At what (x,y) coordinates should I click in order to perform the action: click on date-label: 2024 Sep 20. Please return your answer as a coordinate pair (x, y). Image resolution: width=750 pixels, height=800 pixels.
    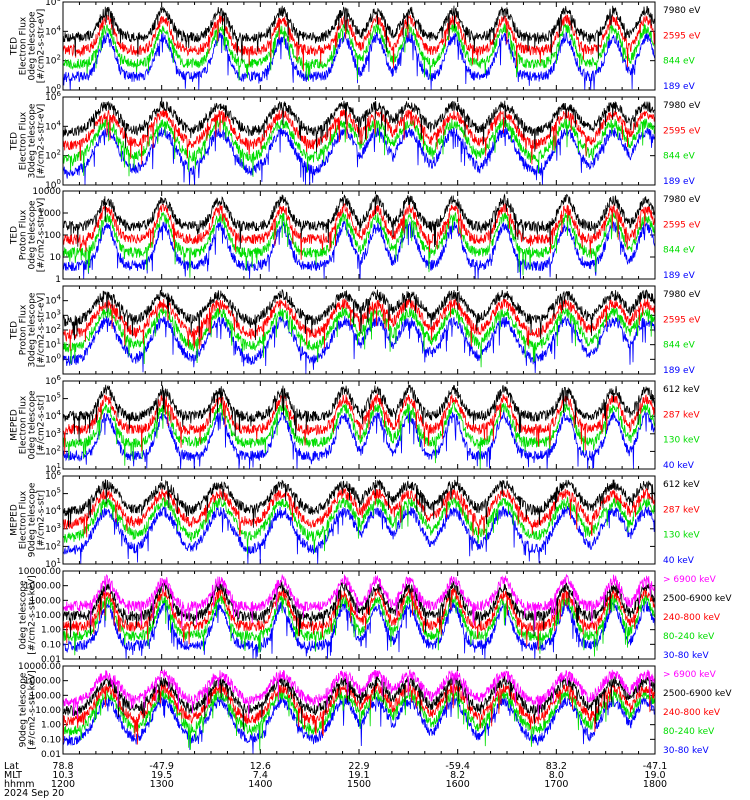
    Looking at the image, I should click on (34, 793).